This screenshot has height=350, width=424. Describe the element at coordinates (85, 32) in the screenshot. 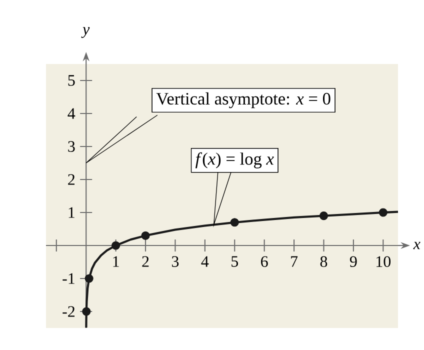

I see `y-axis-title: y` at that location.